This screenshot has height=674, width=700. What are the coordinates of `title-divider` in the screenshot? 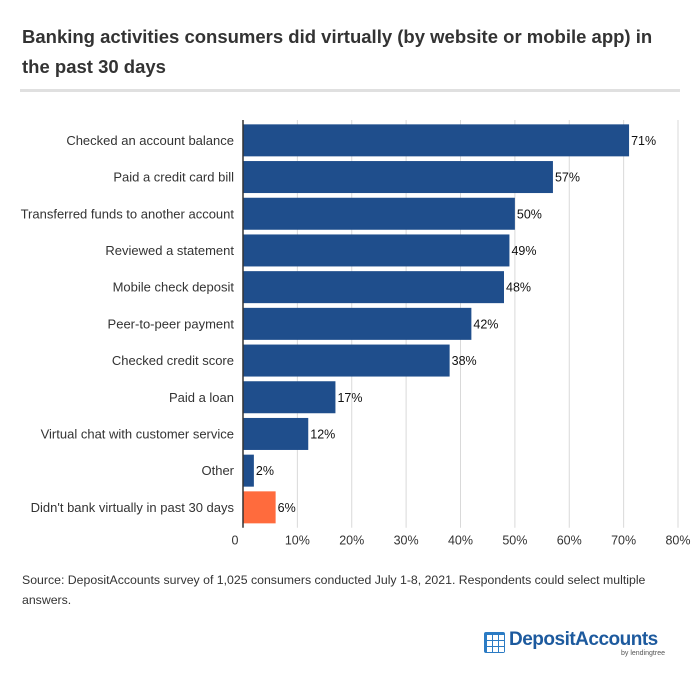 It's located at (350, 90).